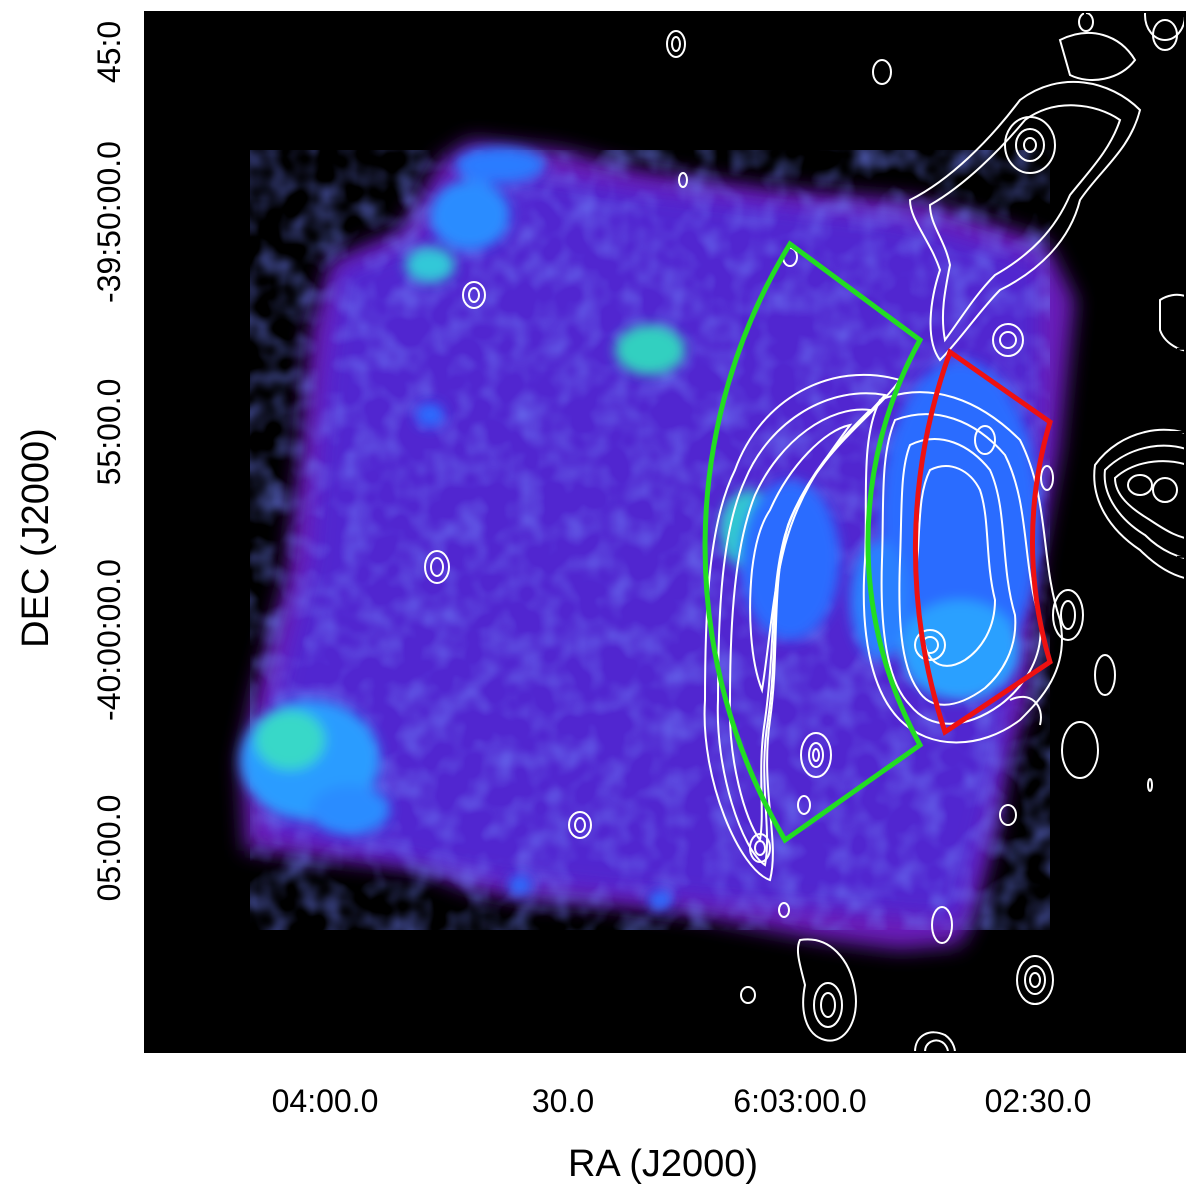  Describe the element at coordinates (109, 848) in the screenshot. I see `y-tick-label: 05:00.0` at that location.